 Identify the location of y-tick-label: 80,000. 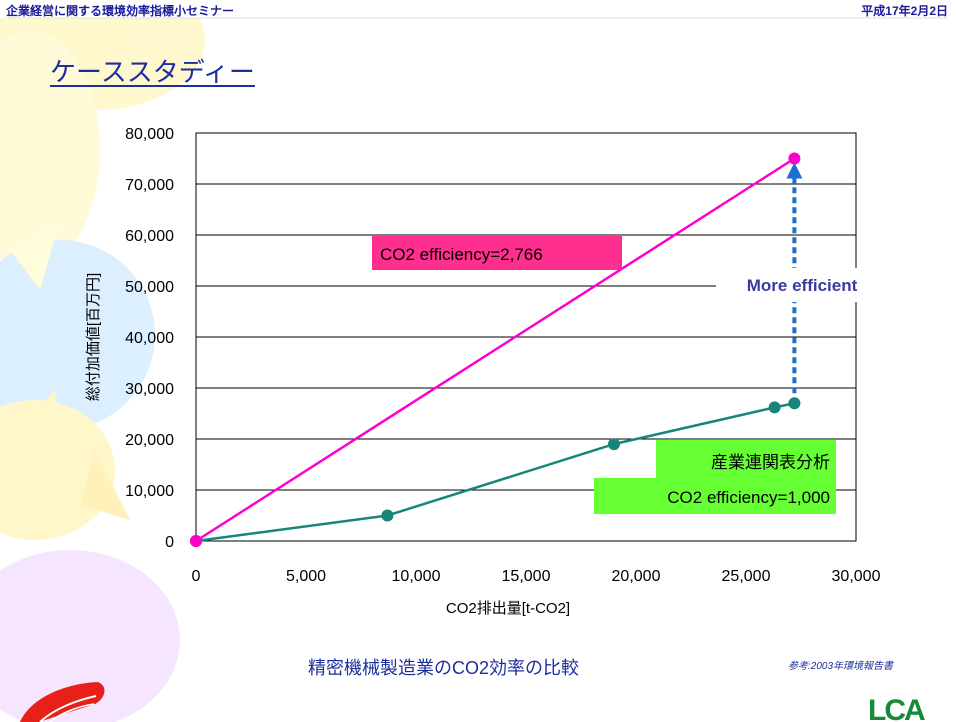
(149, 134).